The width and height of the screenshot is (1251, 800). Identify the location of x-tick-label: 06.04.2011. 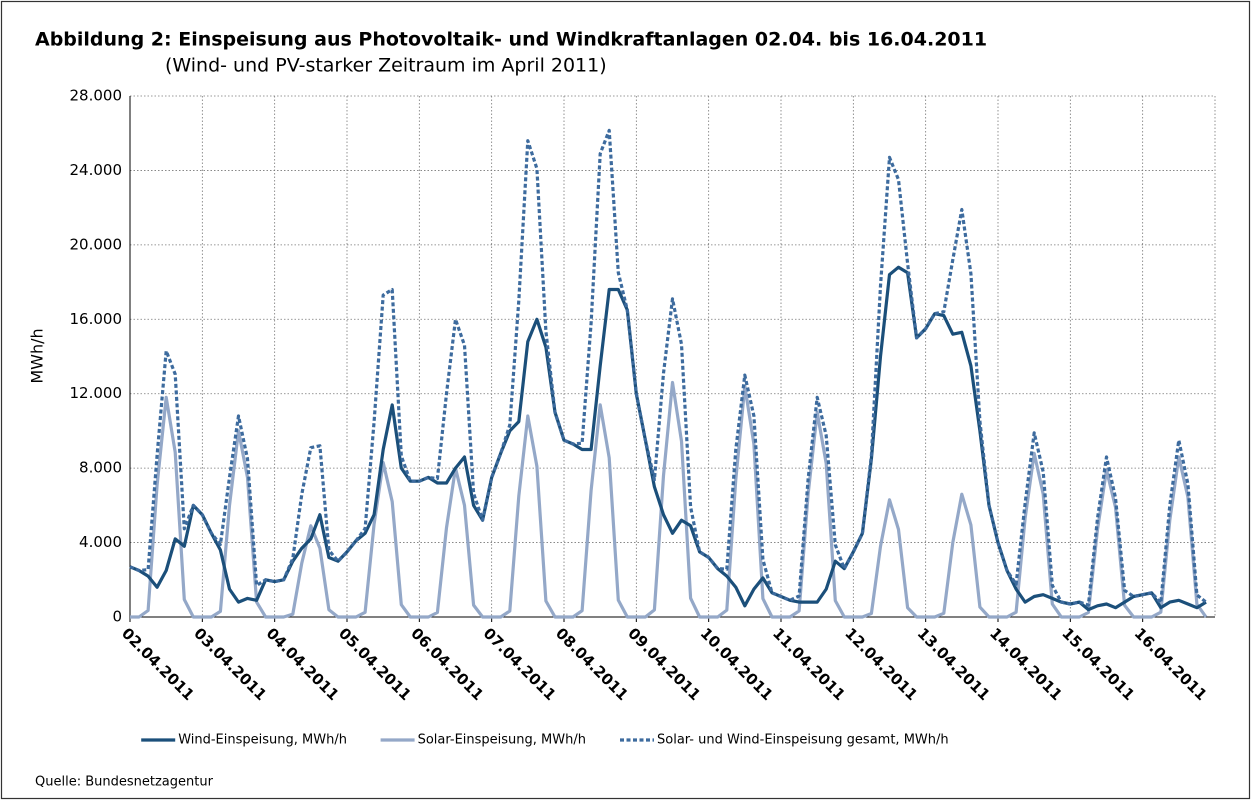
(447, 664).